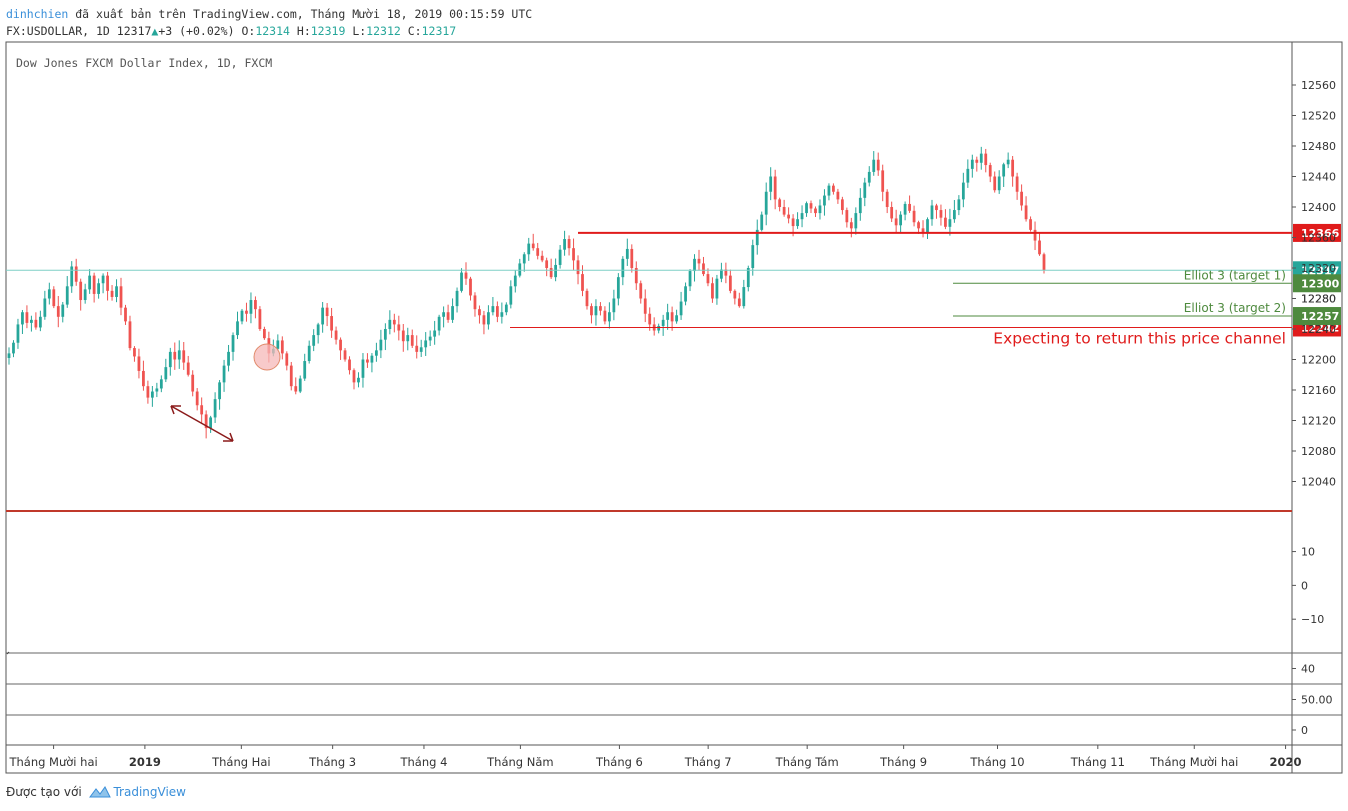 This screenshot has width=1348, height=811. Describe the element at coordinates (241, 762) in the screenshot. I see `time-label: Tháng Hai` at that location.